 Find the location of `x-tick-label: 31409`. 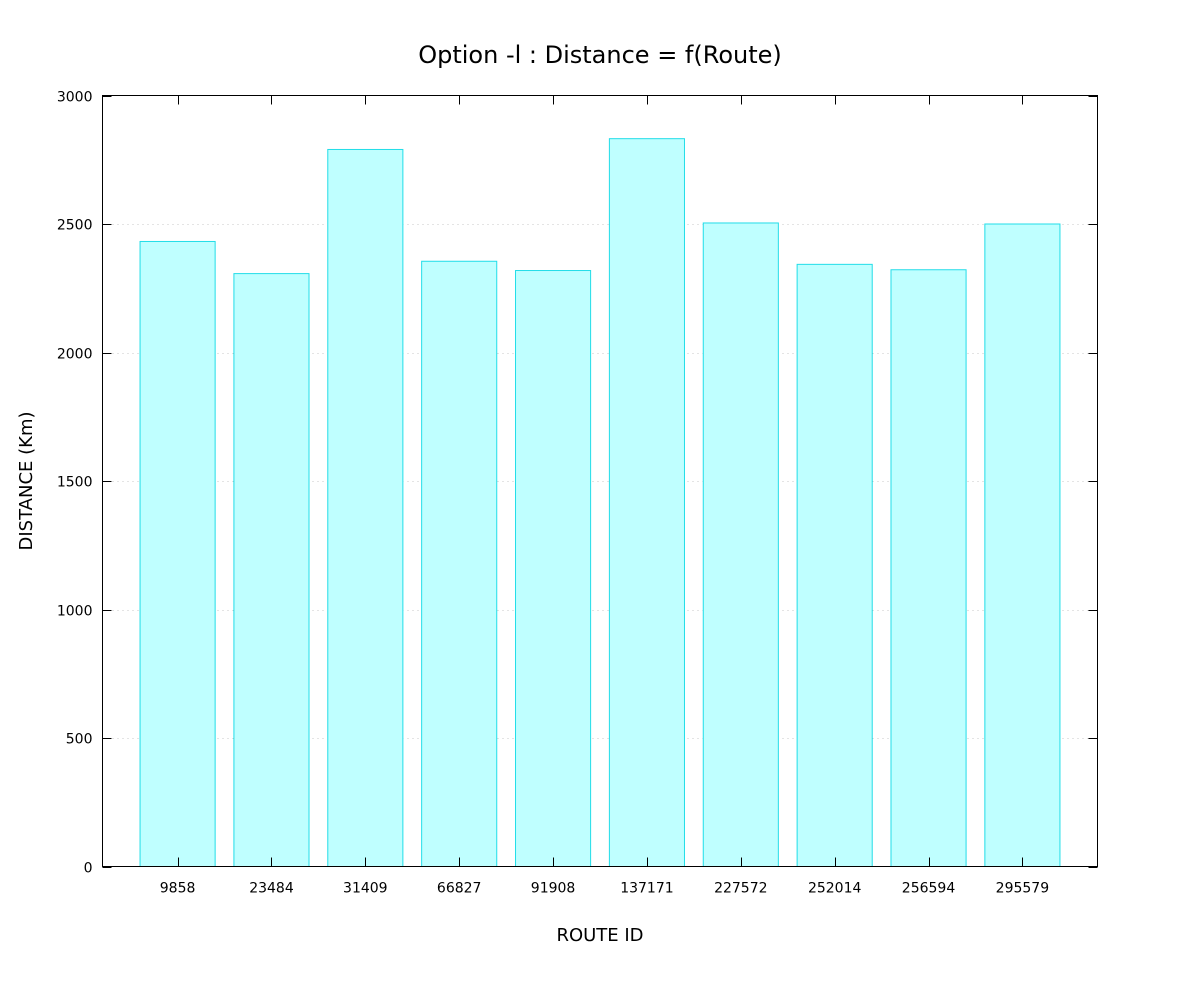

x-tick-label: 31409 is located at coordinates (365, 889).